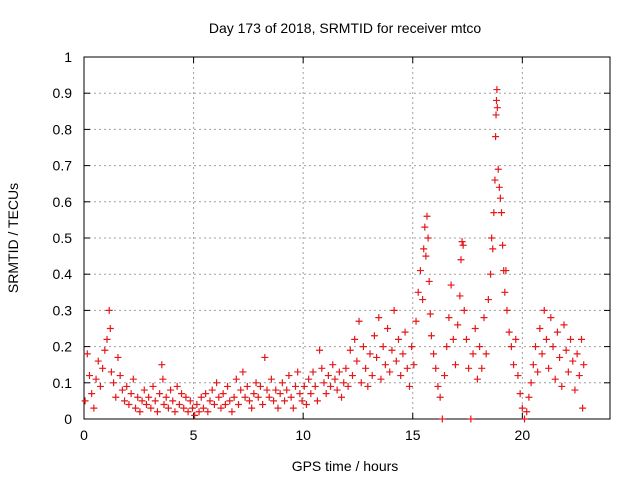 This screenshot has height=480, width=640. I want to click on y-tick-label: 0.2, so click(63, 347).